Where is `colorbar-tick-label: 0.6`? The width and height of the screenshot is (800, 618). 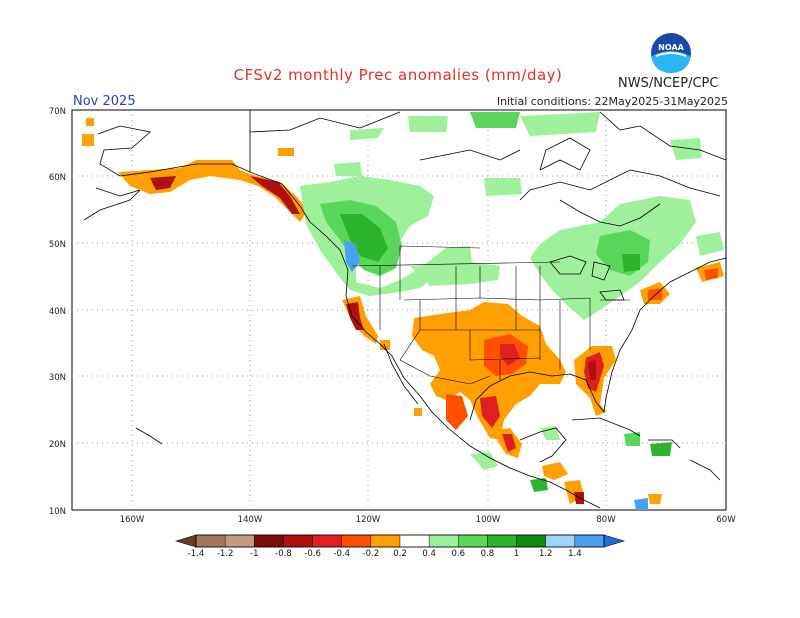
colorbar-tick-label: 0.6 is located at coordinates (459, 554).